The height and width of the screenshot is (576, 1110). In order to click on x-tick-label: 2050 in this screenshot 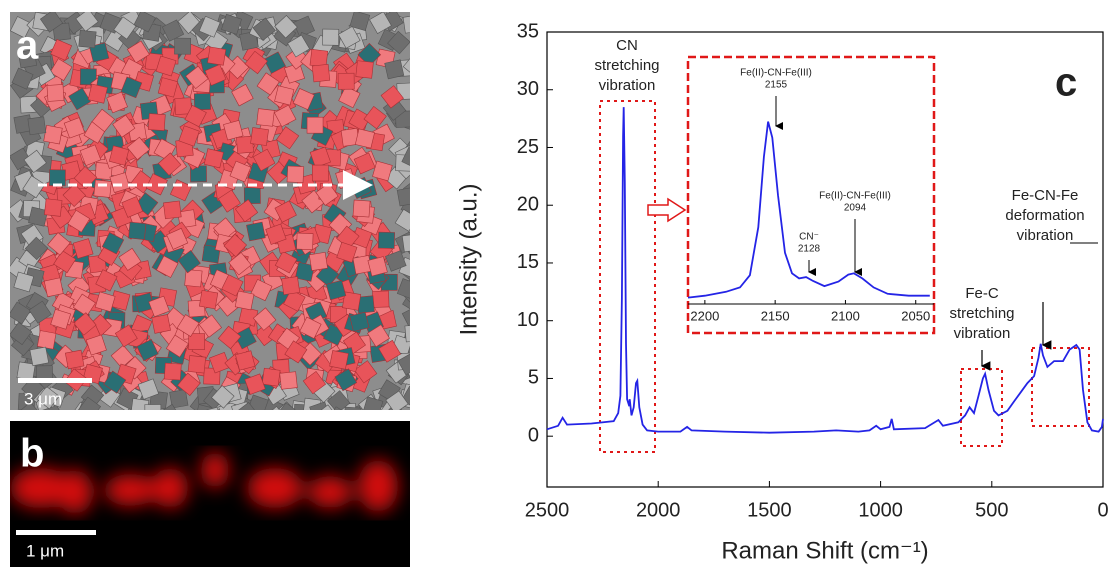, I will do `click(915, 315)`.